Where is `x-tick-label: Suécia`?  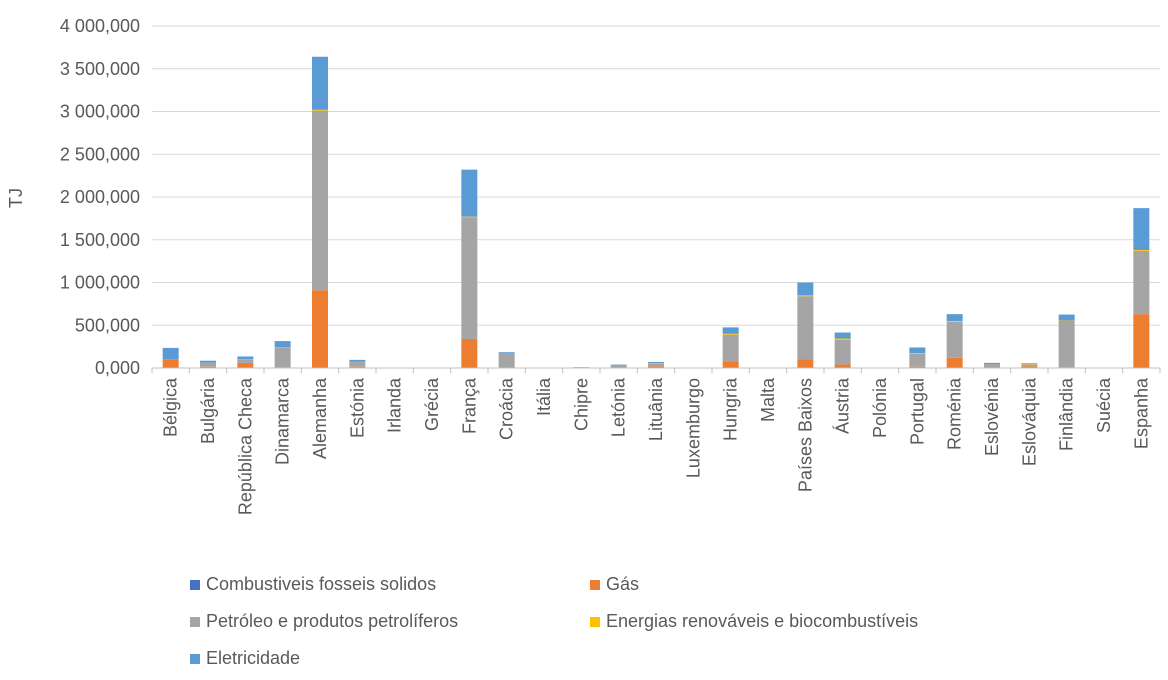 x-tick-label: Suécia is located at coordinates (1104, 405).